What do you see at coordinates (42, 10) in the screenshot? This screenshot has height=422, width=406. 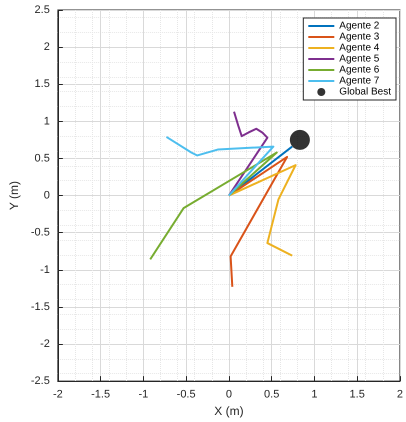 I see `y-tick-label: 2.5` at bounding box center [42, 10].